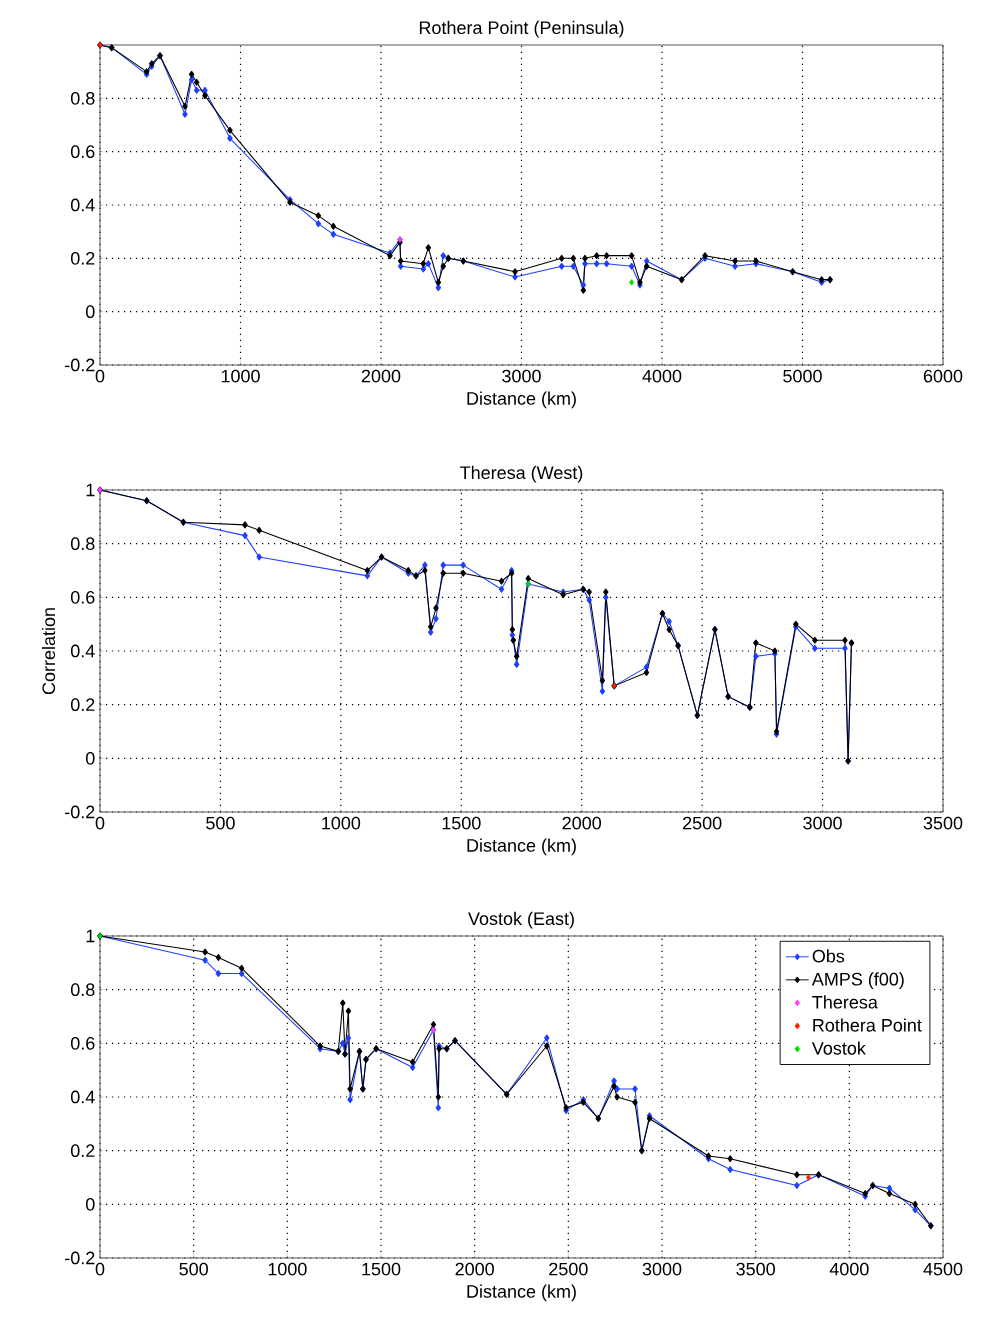 This screenshot has width=984, height=1328. I want to click on legend-label: Vostok, so click(838, 1048).